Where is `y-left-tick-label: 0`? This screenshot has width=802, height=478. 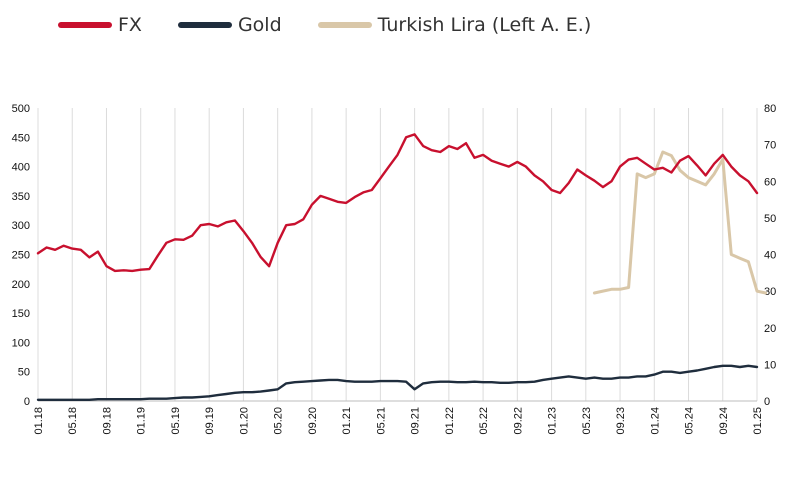 y-left-tick-label: 0 is located at coordinates (27, 402).